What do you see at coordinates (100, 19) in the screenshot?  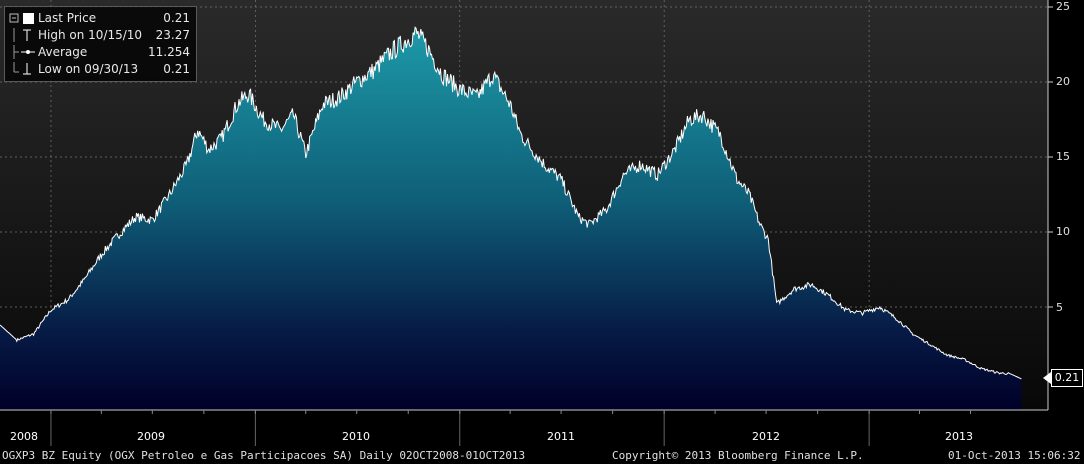 I see `legend-item-last-price: Last Price 0.21` at bounding box center [100, 19].